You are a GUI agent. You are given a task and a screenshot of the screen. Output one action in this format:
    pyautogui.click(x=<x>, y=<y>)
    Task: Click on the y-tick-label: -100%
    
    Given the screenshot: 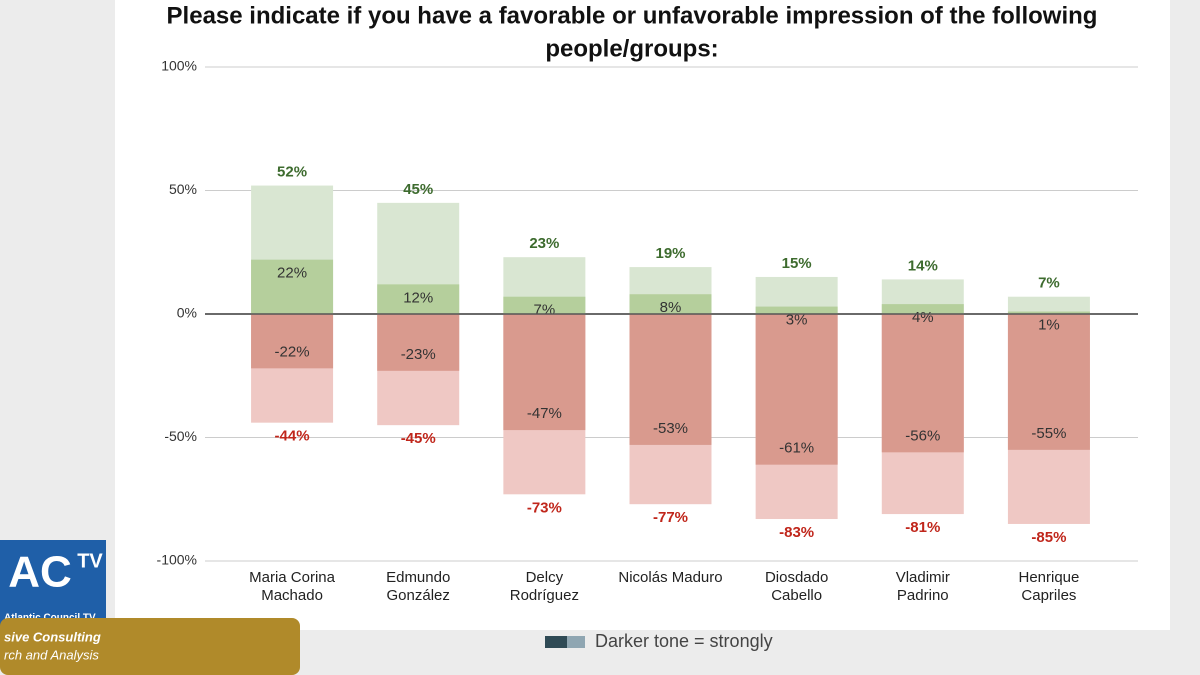 What is the action you would take?
    pyautogui.click(x=177, y=560)
    